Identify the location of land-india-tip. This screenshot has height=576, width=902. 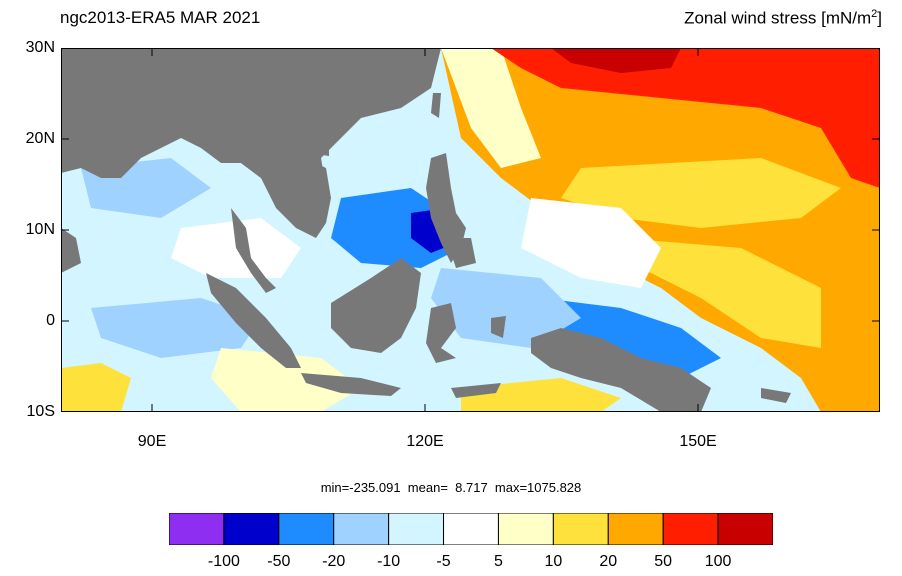
(71, 250).